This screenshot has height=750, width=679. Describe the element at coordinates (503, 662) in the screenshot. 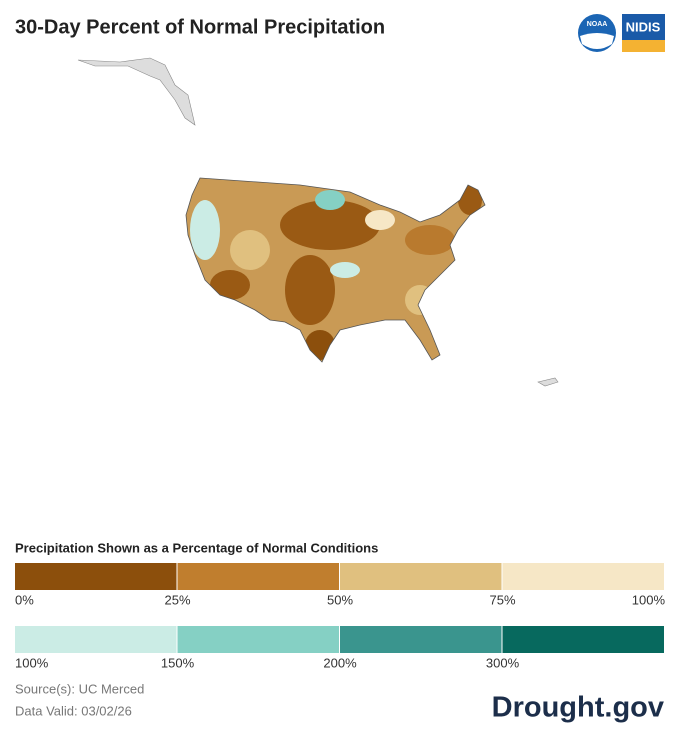

I see `legend-label: 300%` at that location.